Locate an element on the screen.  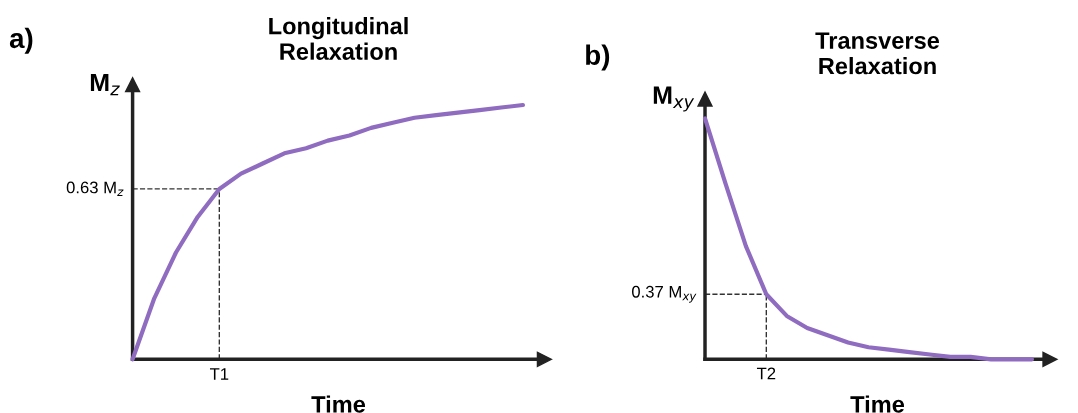
y-axis-title: M$_{z}$ is located at coordinates (105, 84).